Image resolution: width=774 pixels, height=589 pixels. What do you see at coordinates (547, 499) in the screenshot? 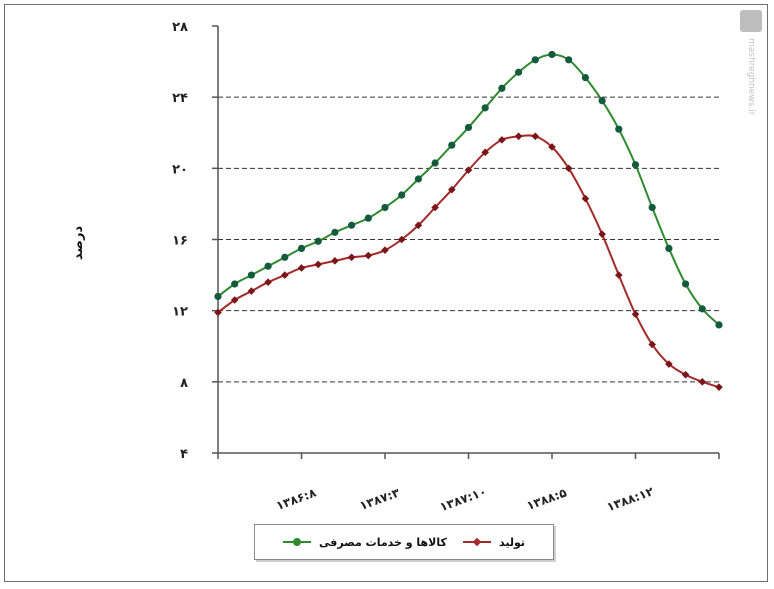
I see `x-tick-label: ۱۳۸۸:۵` at bounding box center [547, 499].